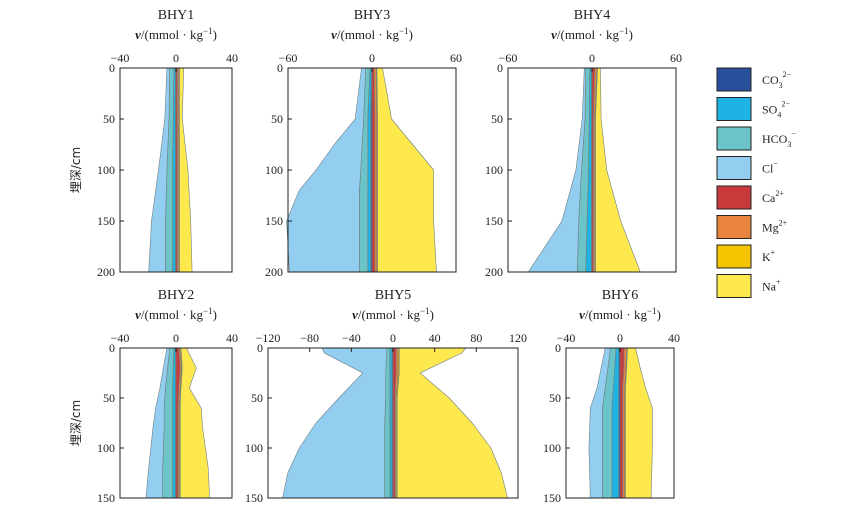 This screenshot has width=850, height=520. I want to click on panel-title: BHY3, so click(372, 15).